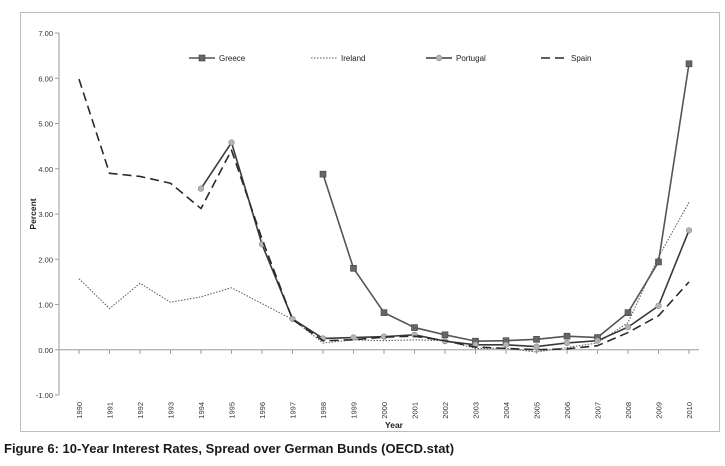 The height and width of the screenshot is (466, 725). I want to click on x-tick-label: 2007, so click(598, 410).